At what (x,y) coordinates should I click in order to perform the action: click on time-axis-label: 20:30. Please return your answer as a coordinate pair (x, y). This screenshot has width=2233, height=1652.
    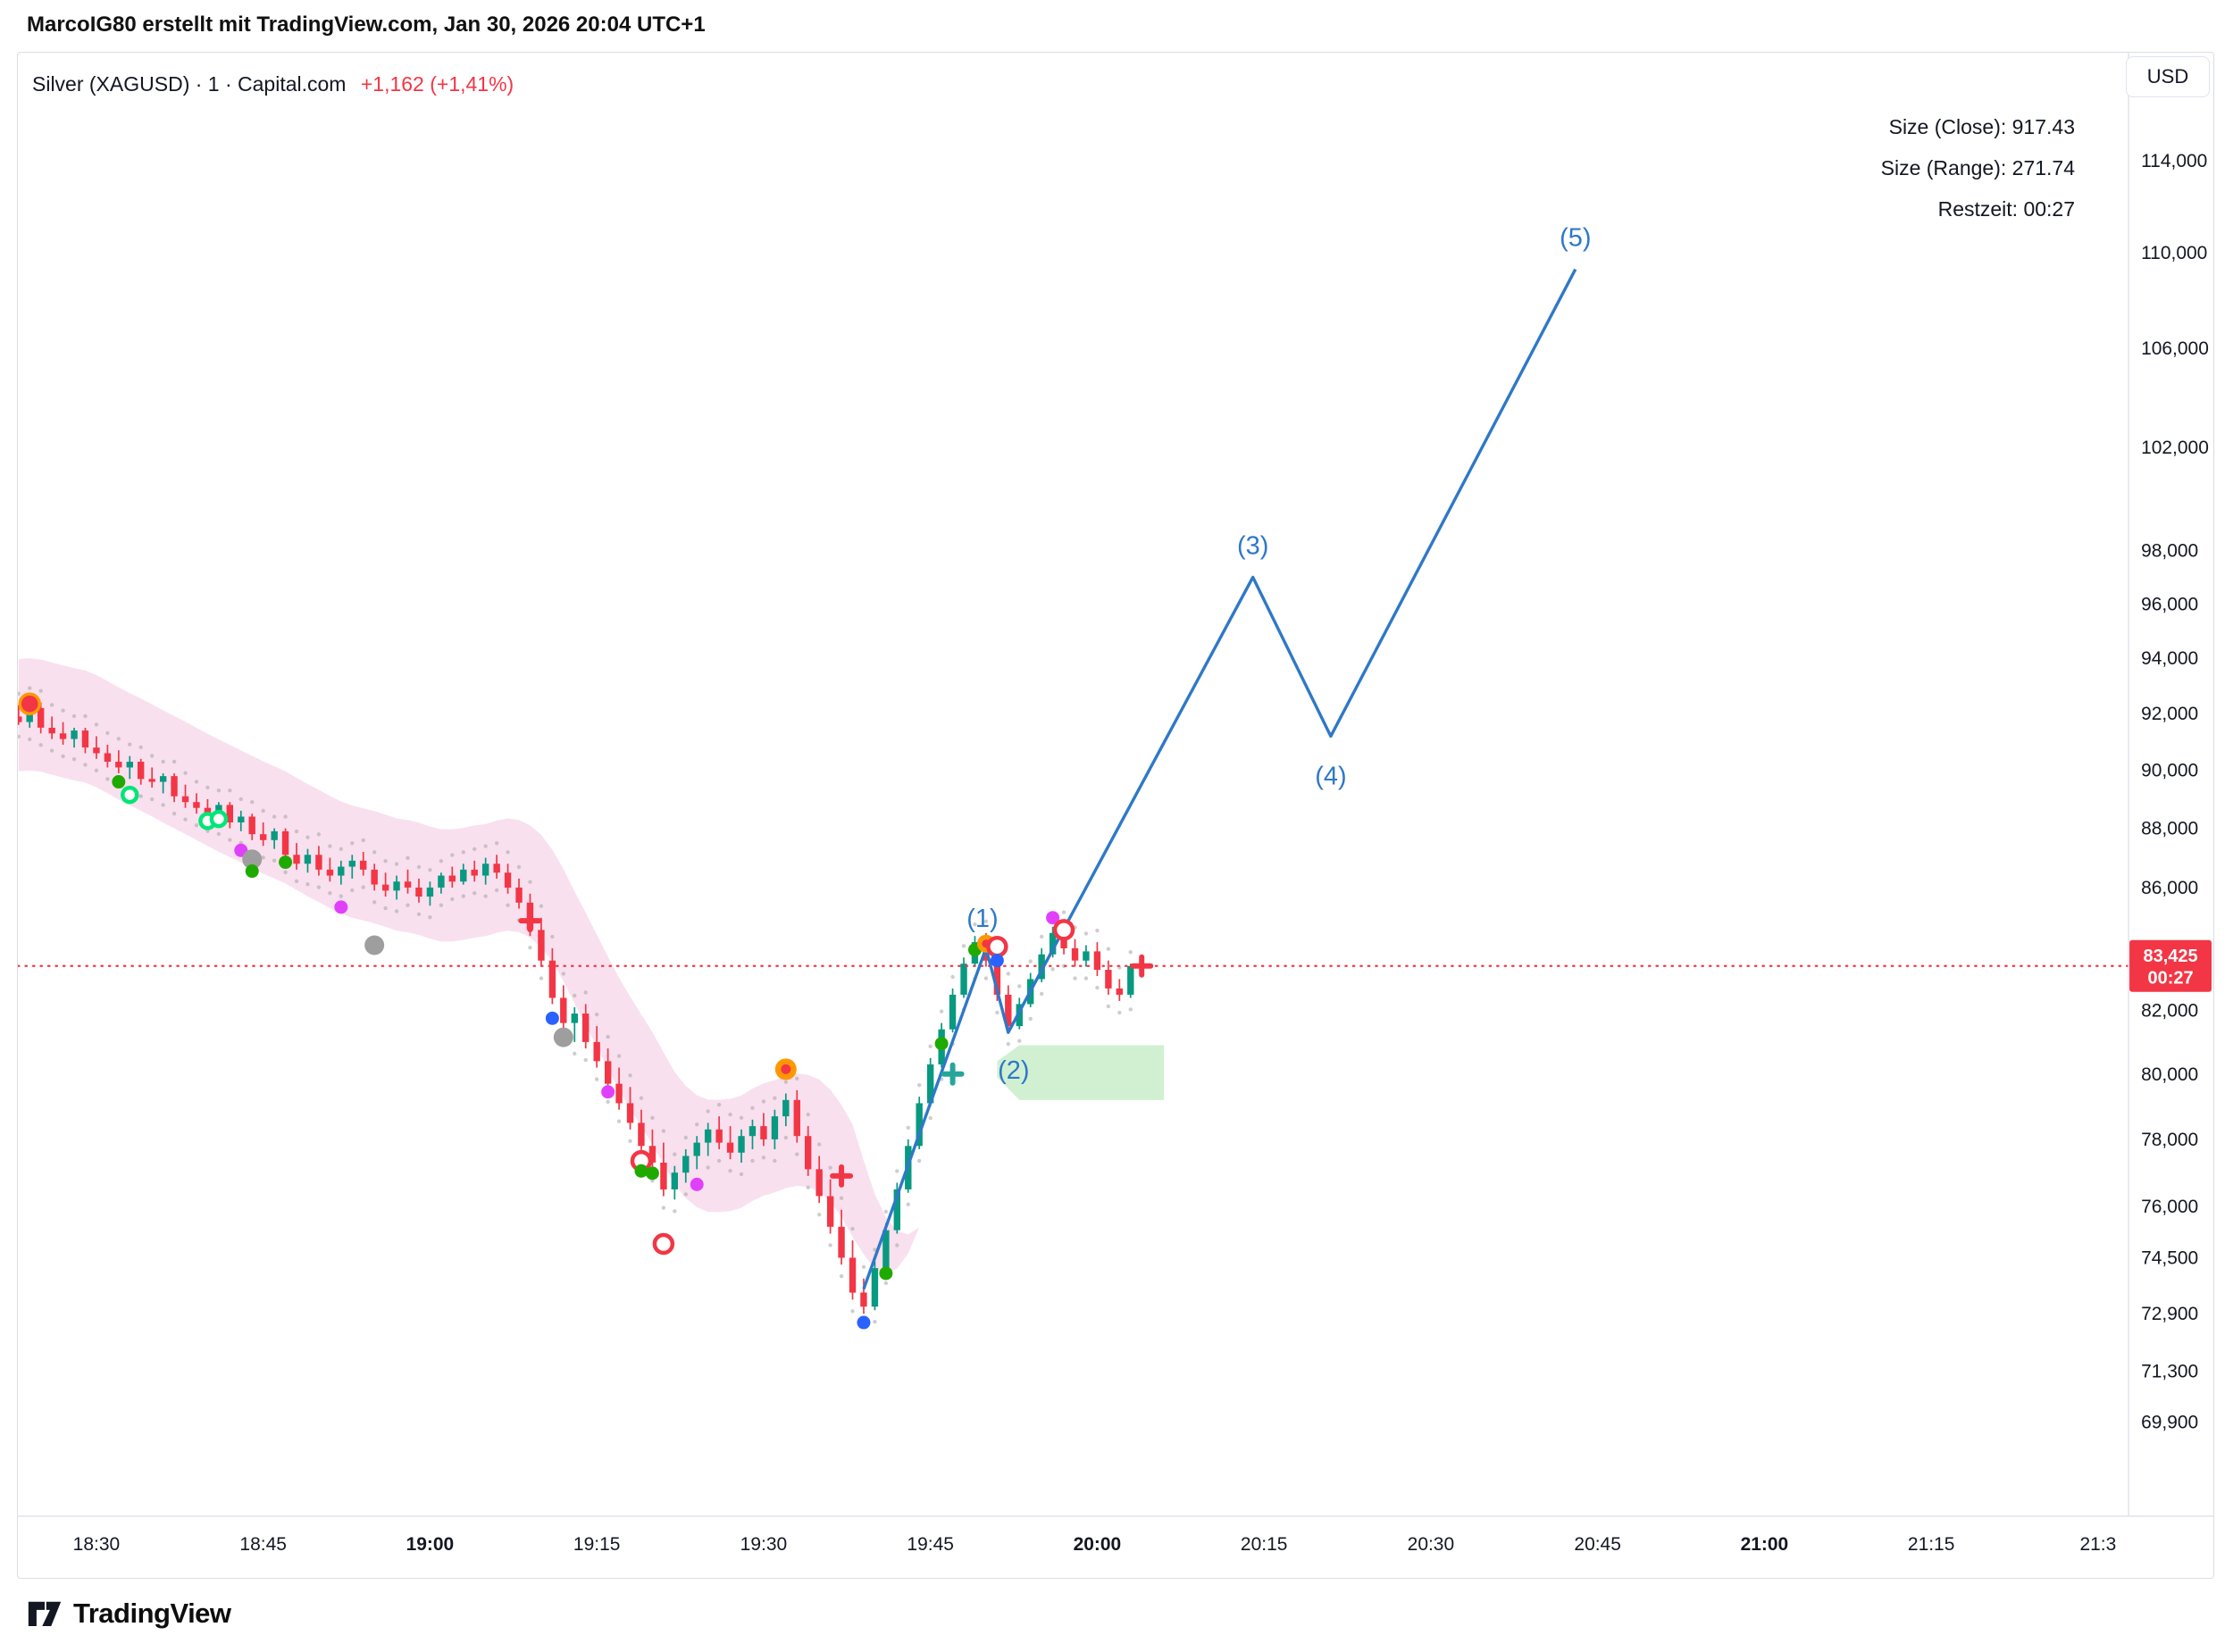
    Looking at the image, I should click on (1431, 1544).